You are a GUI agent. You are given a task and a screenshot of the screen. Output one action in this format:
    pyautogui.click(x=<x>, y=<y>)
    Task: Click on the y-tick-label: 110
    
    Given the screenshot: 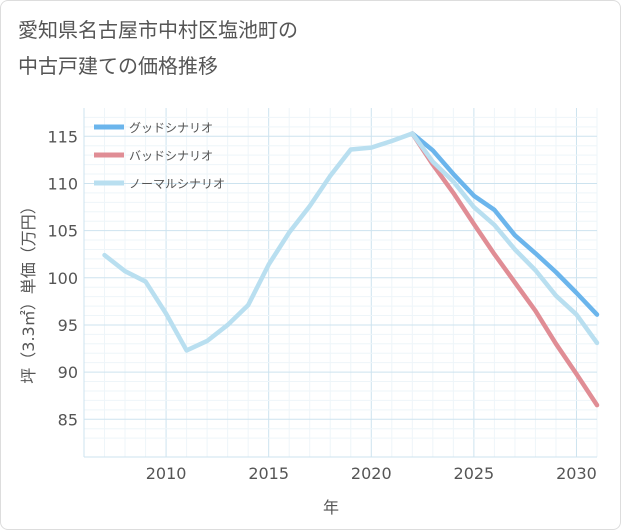 What is the action you would take?
    pyautogui.click(x=62, y=183)
    